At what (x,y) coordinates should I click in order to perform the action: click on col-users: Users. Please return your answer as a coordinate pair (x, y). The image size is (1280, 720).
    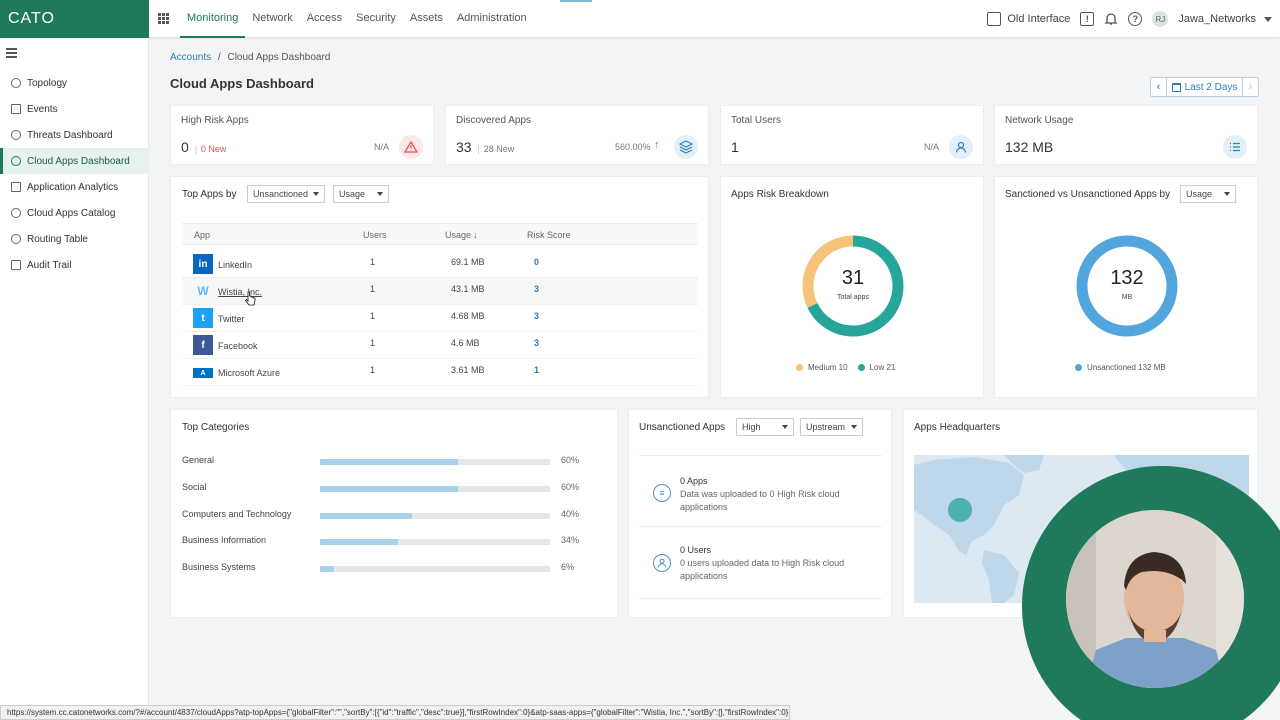
    Looking at the image, I should click on (375, 235).